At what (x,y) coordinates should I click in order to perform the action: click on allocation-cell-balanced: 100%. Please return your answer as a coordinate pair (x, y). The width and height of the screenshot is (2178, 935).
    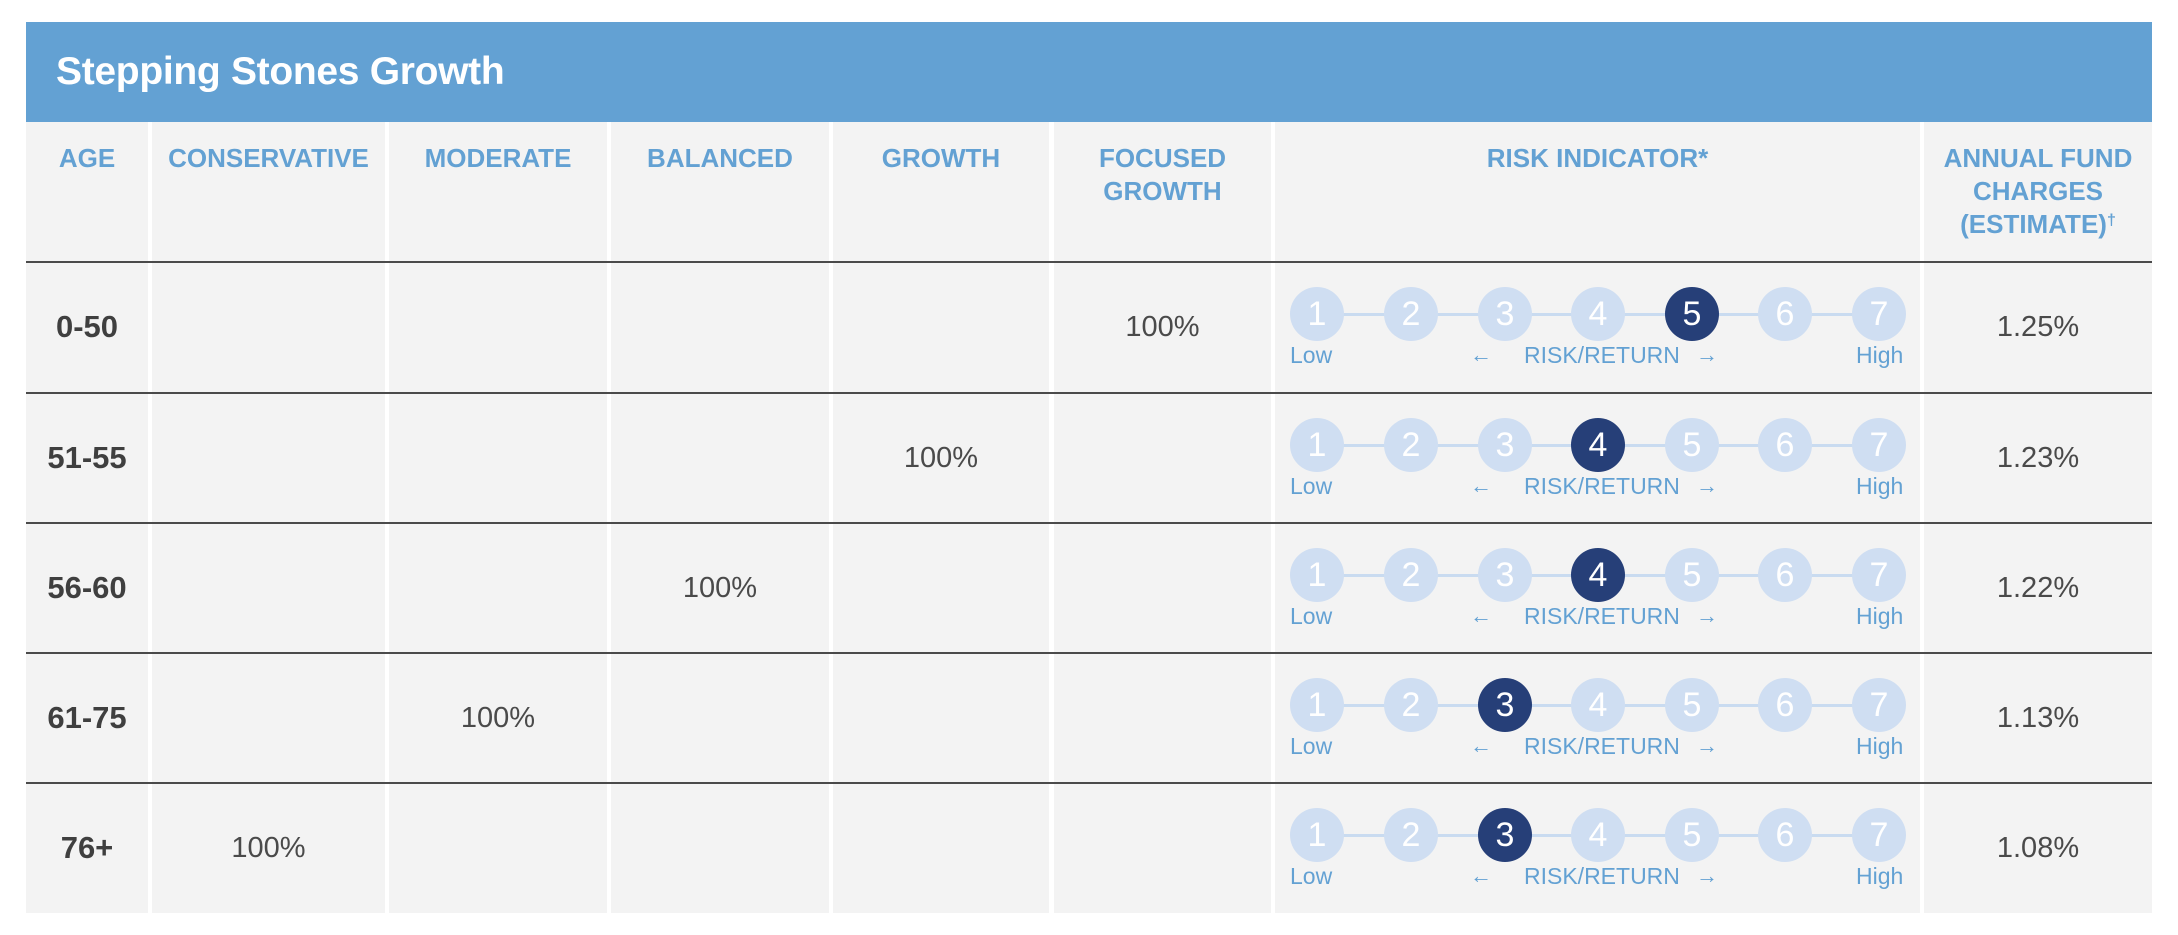
    Looking at the image, I should click on (720, 587).